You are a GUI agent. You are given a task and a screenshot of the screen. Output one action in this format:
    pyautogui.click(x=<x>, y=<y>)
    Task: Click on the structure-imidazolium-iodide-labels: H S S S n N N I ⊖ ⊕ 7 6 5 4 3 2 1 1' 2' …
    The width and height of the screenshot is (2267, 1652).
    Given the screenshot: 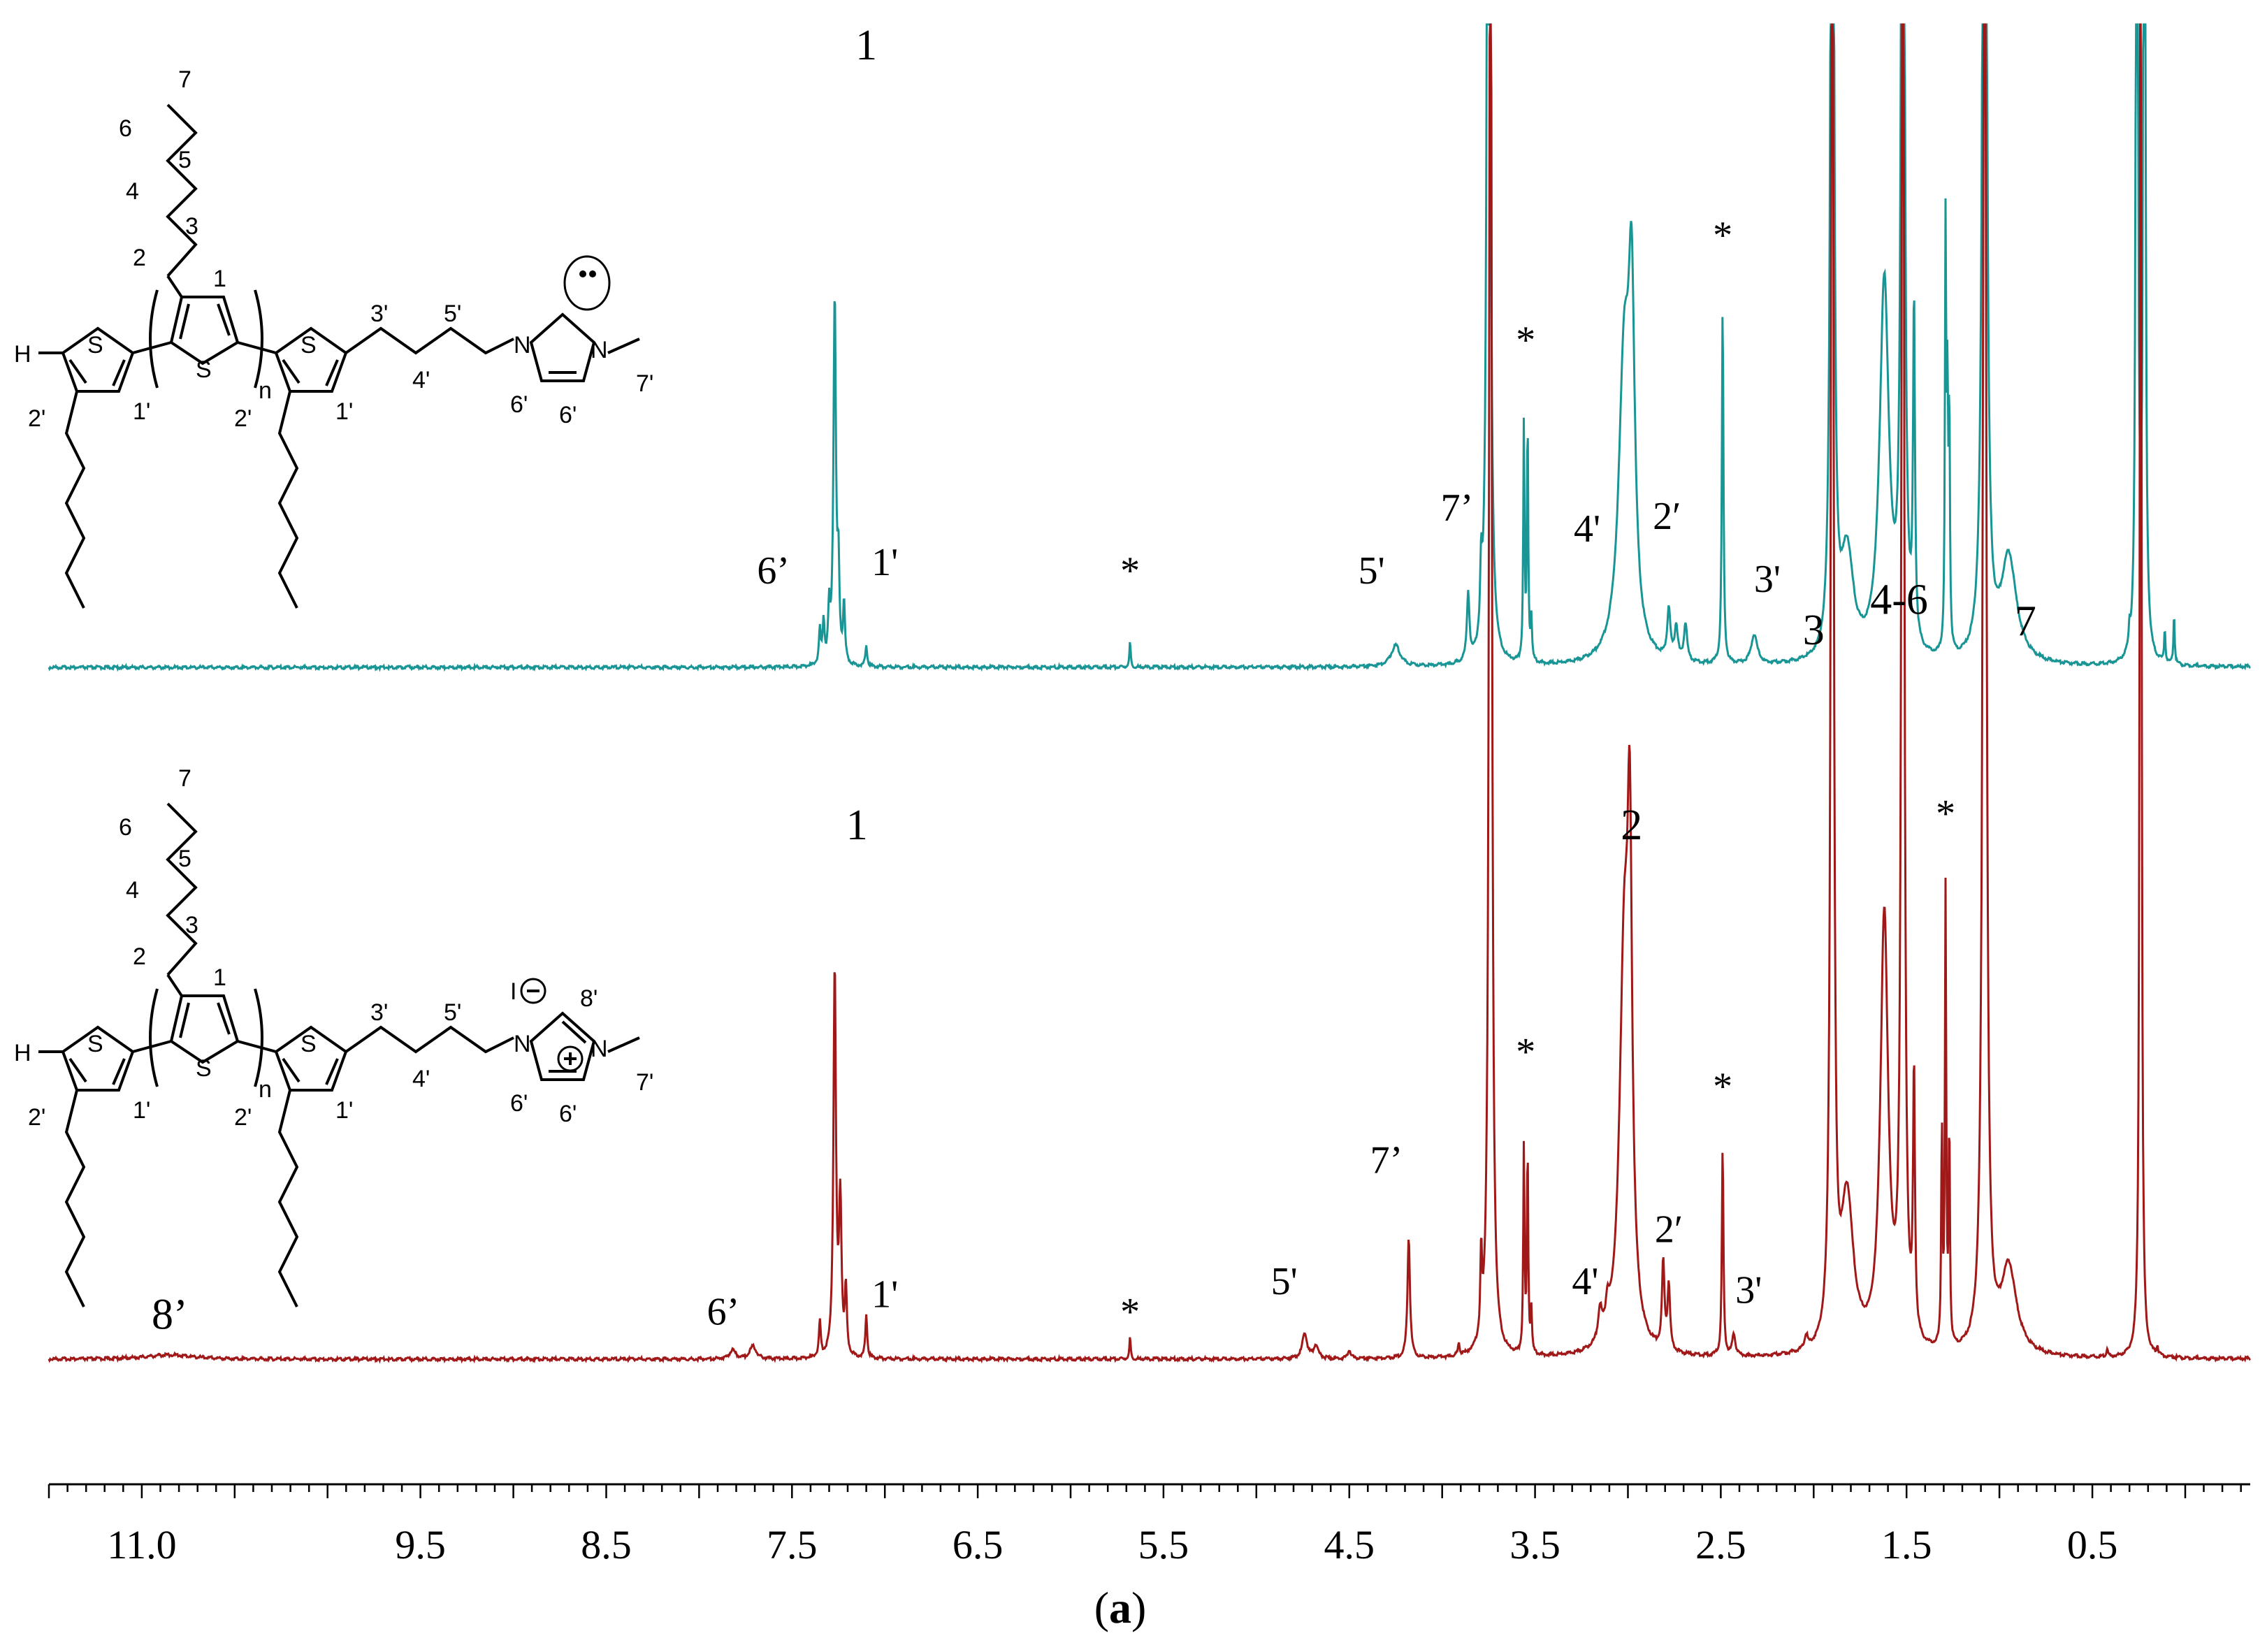 What is the action you would take?
    pyautogui.click(x=334, y=948)
    